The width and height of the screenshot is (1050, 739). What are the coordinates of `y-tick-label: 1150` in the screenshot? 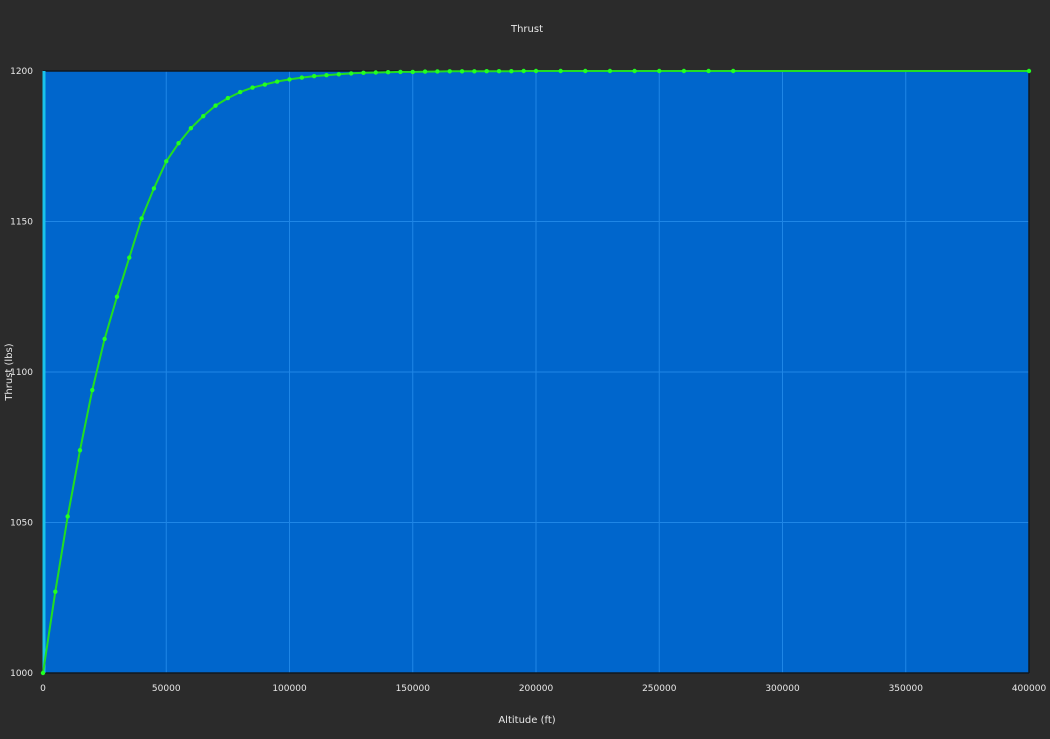 It's located at (21, 223).